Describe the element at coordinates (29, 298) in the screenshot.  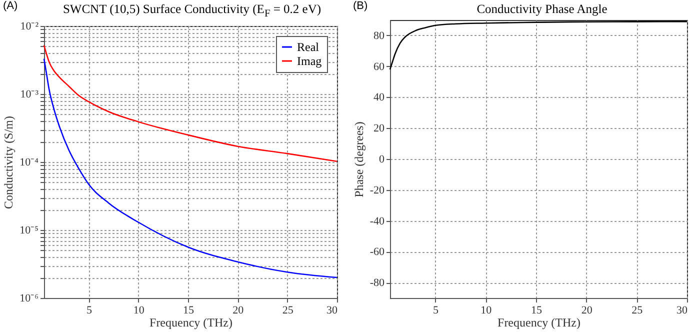
I see `y-tick-label: 10⁻⁶` at that location.